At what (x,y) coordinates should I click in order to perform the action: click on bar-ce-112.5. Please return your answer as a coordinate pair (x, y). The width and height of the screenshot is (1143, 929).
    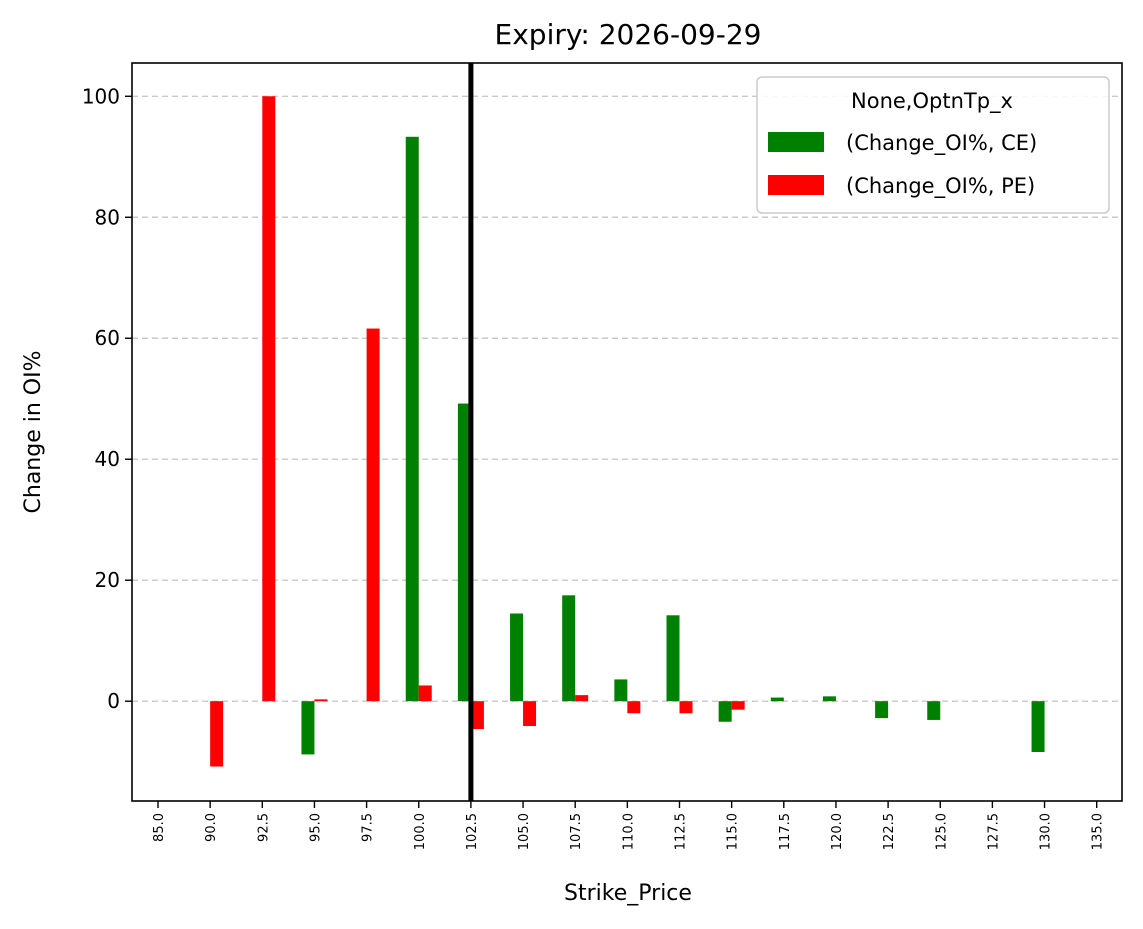
    Looking at the image, I should click on (673, 658).